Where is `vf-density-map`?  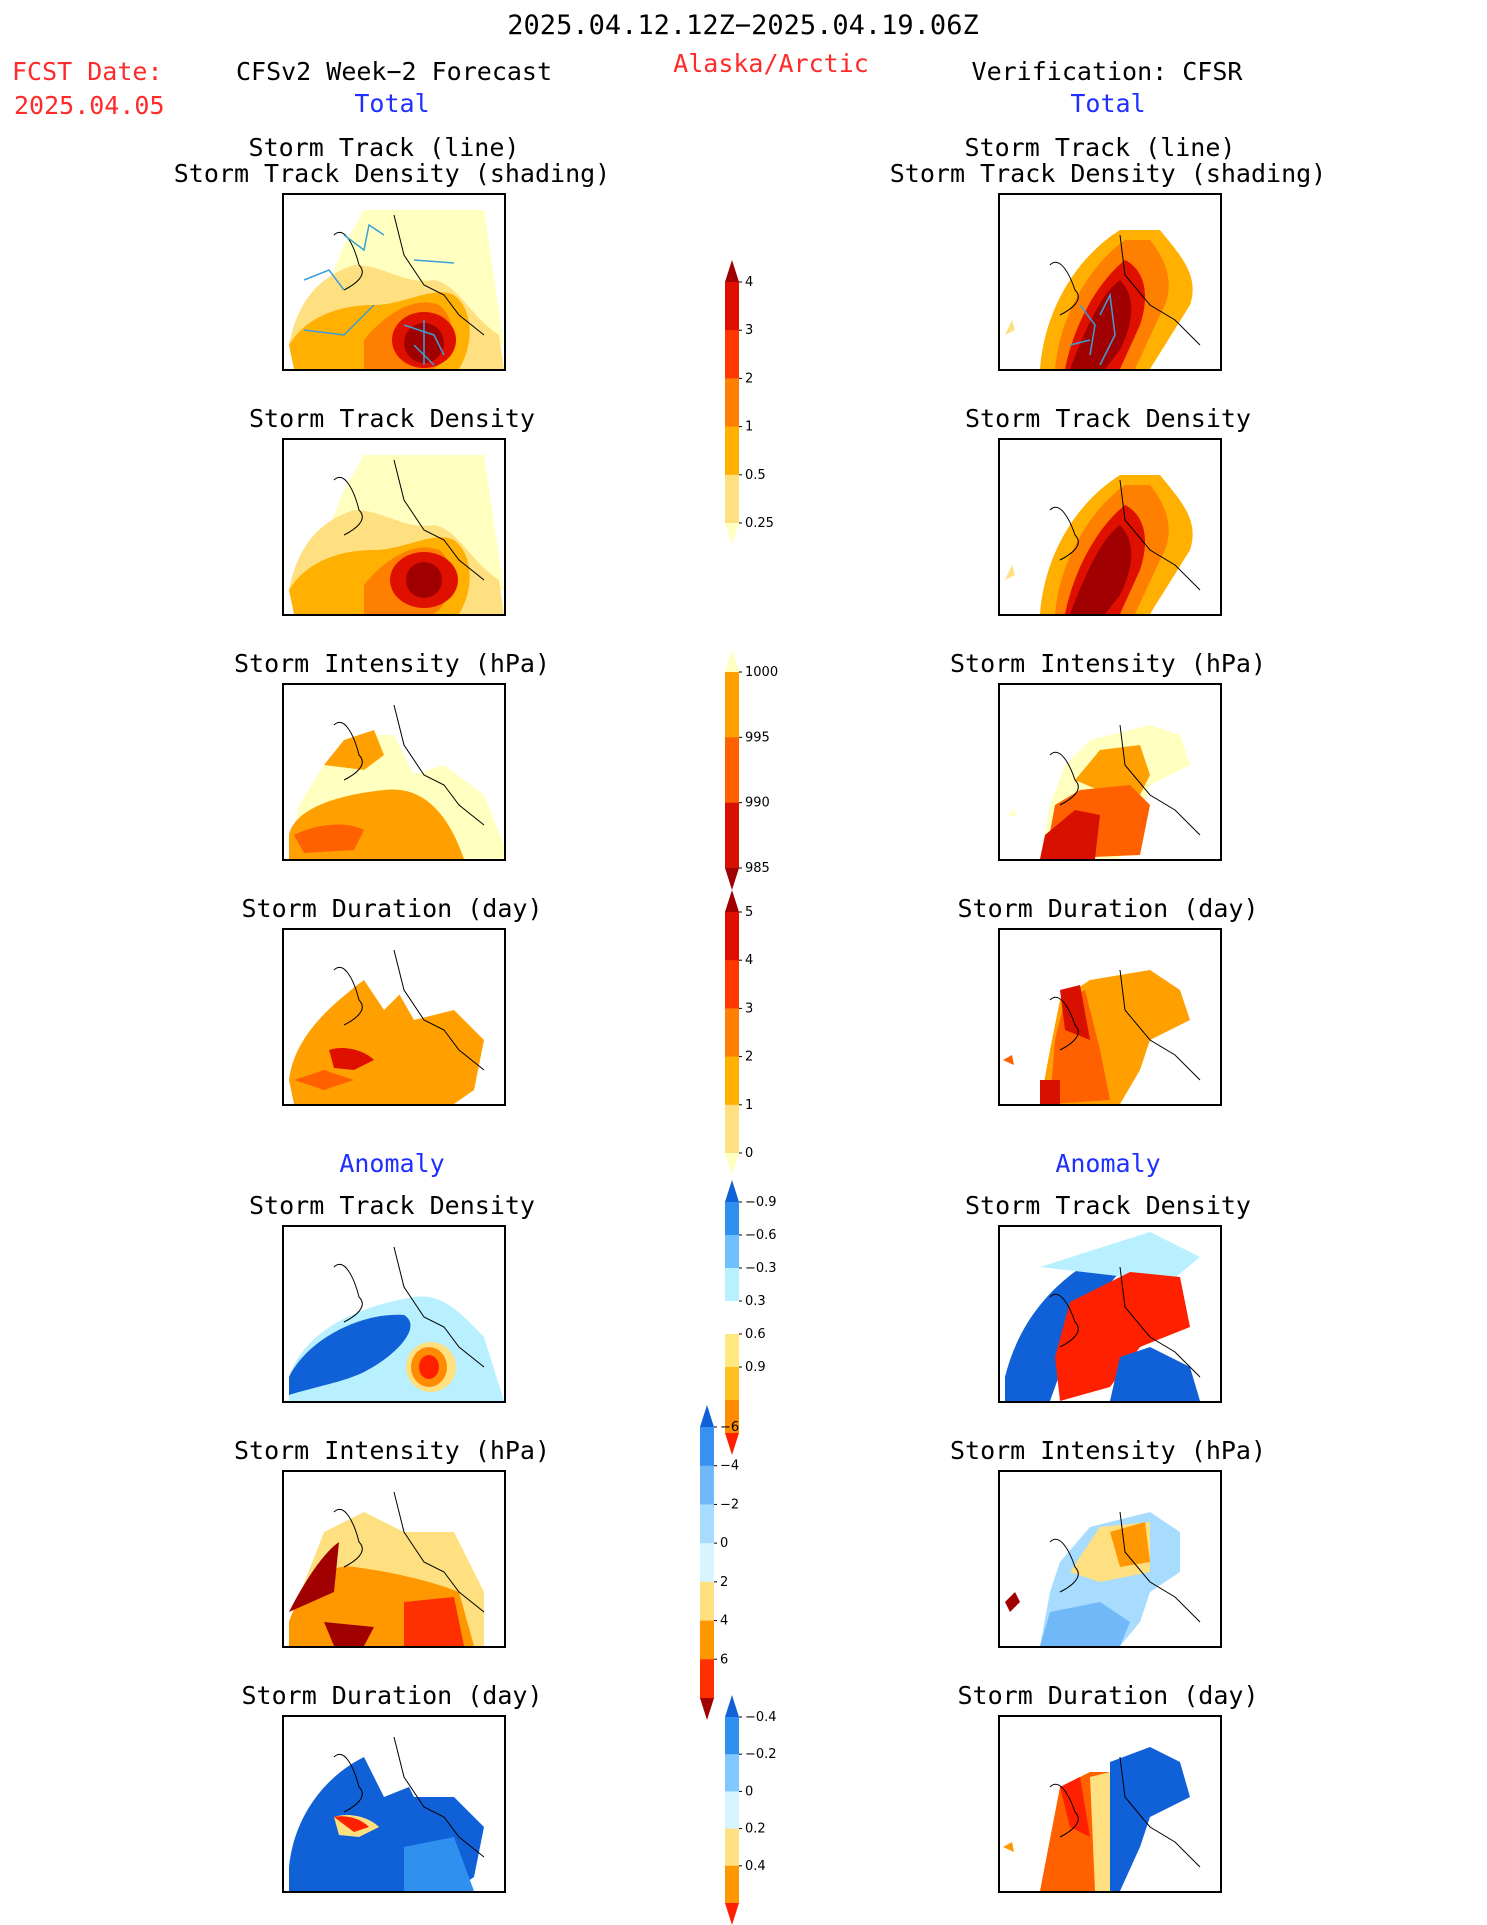
vf-density-map is located at coordinates (1110, 527).